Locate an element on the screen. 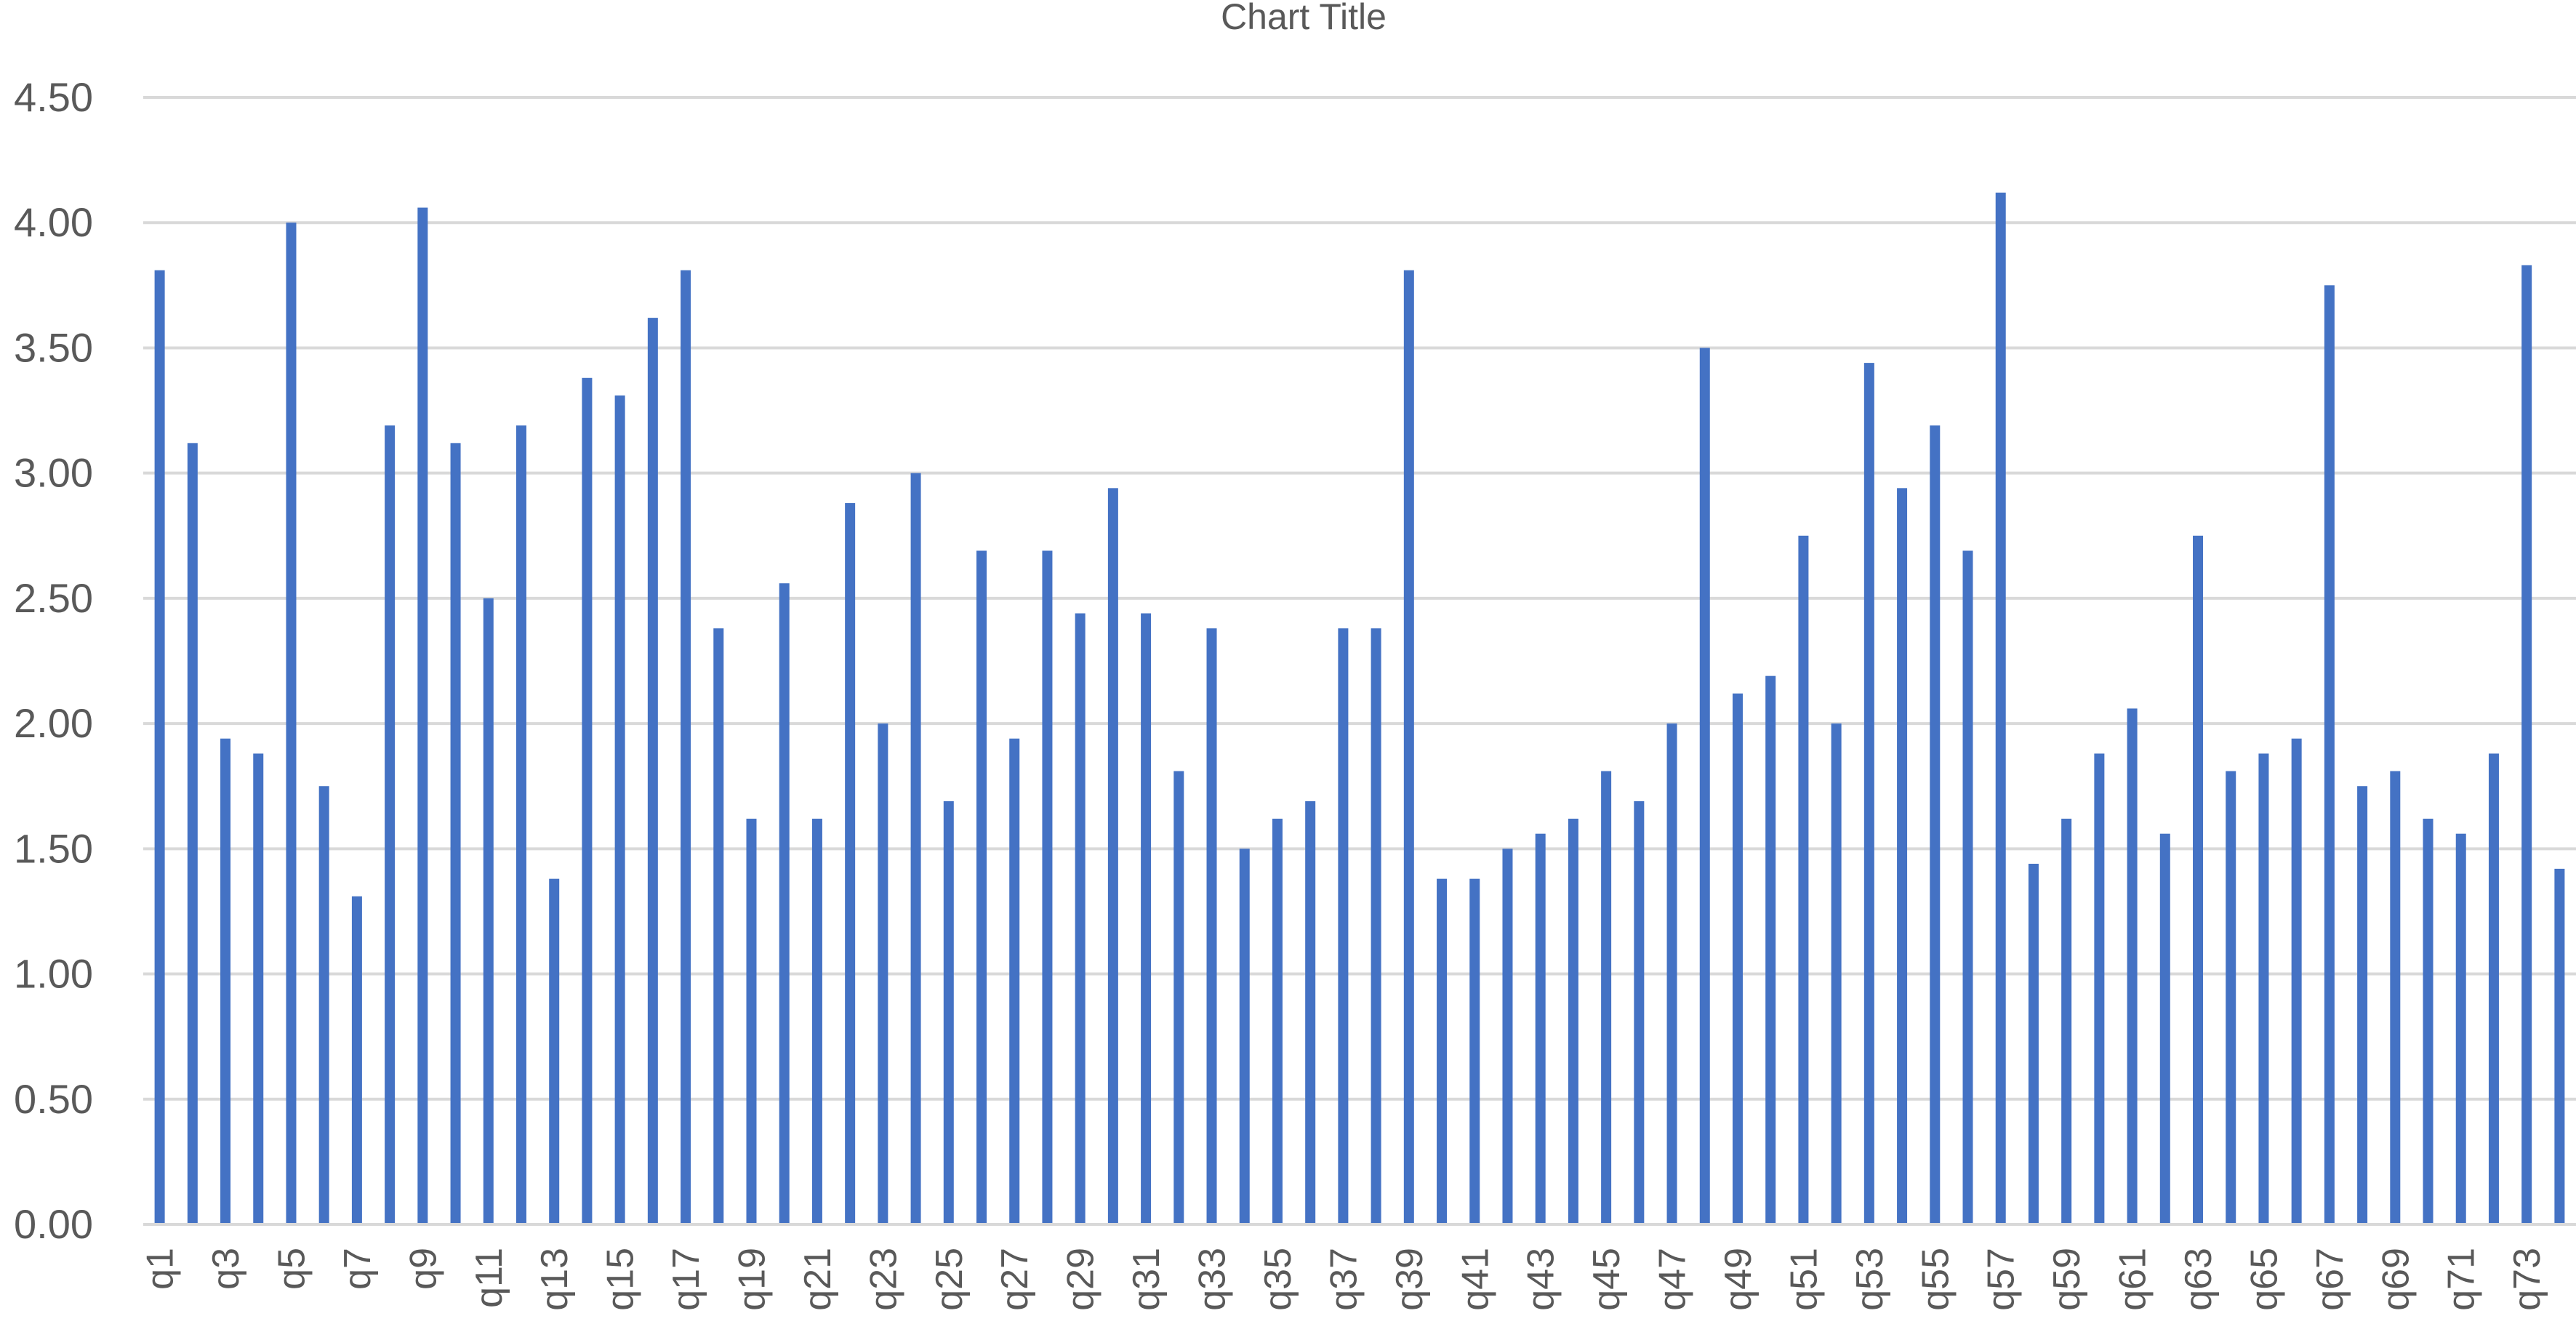  bar-q35 is located at coordinates (1278, 1021).